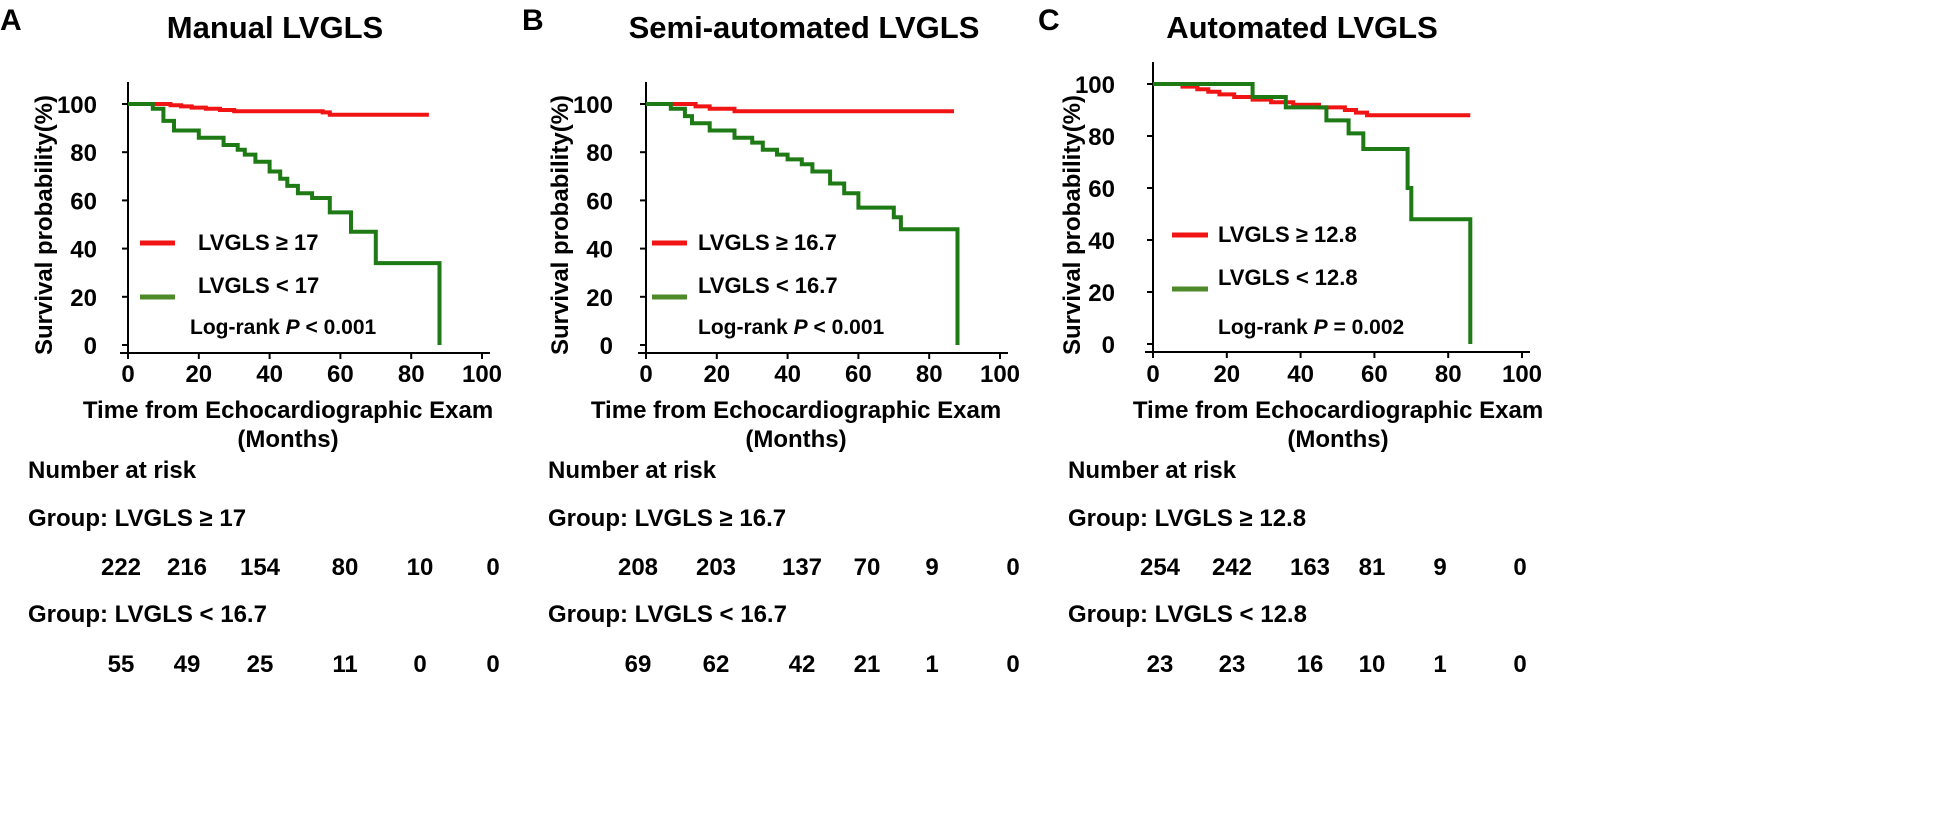 The height and width of the screenshot is (839, 1950). What do you see at coordinates (533, 20) in the screenshot?
I see `panel-letter: B` at bounding box center [533, 20].